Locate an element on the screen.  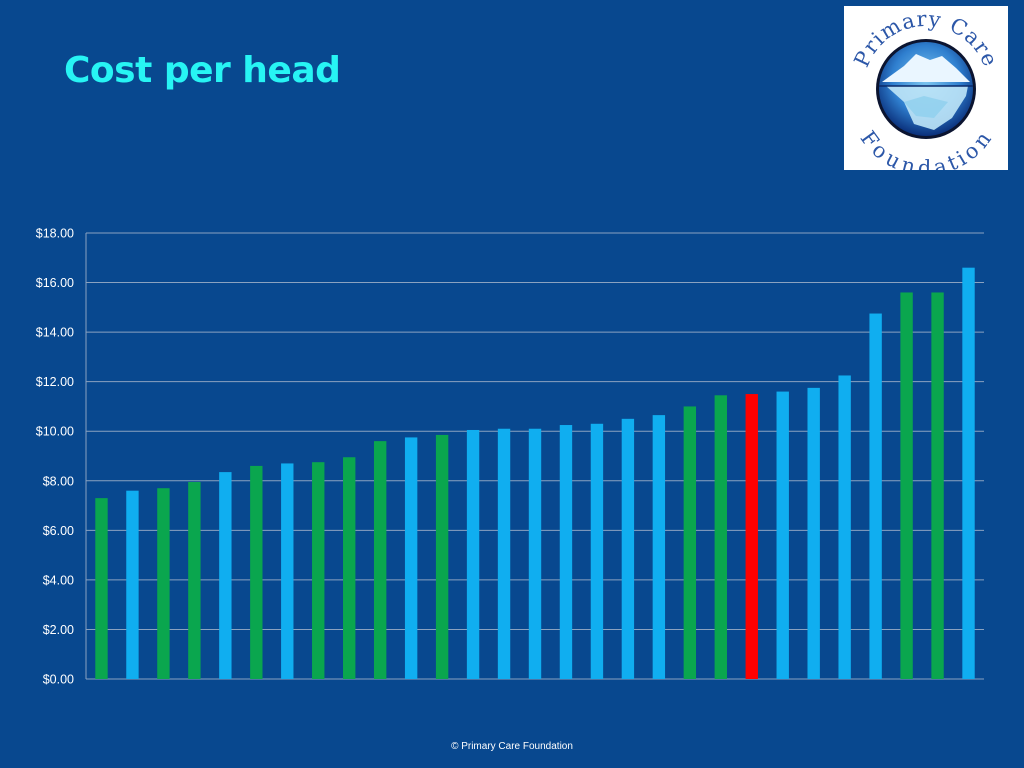
y-tick-label: $4.00 is located at coordinates (58, 580).